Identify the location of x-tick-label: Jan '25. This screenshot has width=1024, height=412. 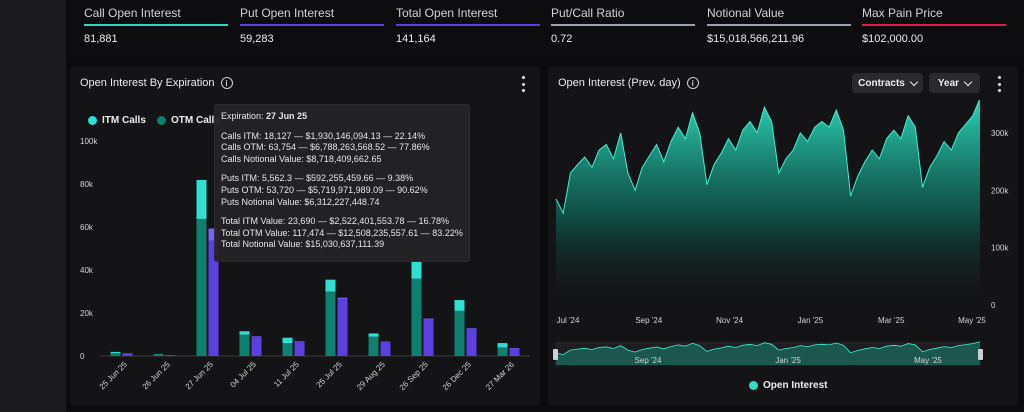
(811, 320).